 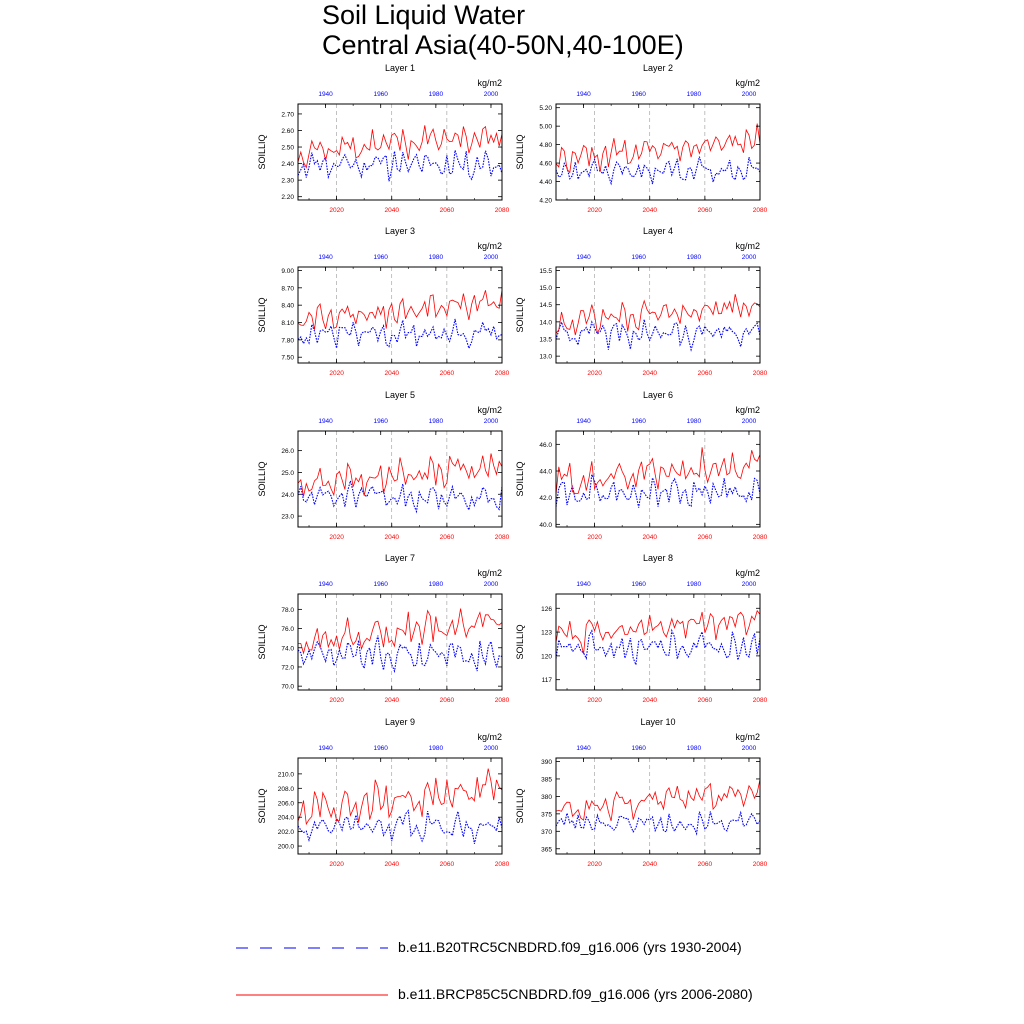 I want to click on panel-4-xtick-top-label-2000: 2000, so click(x=749, y=257).